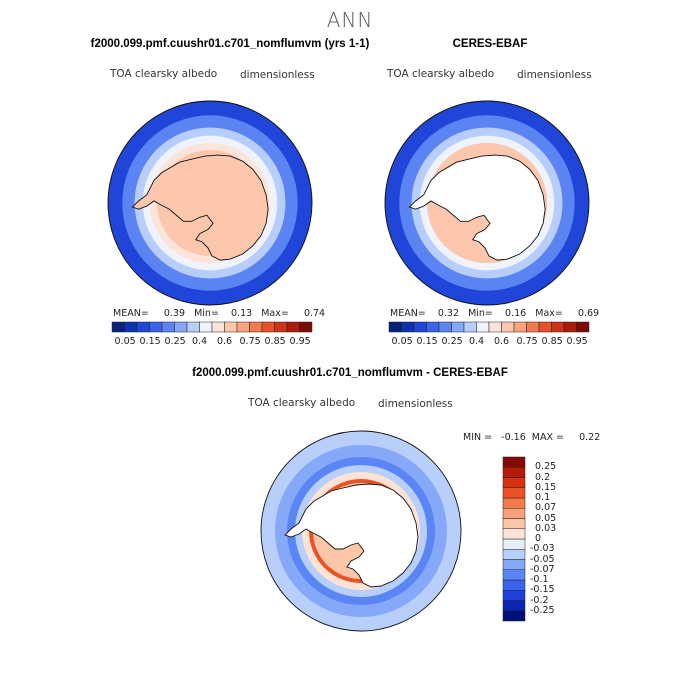 The image size is (700, 700). What do you see at coordinates (546, 508) in the screenshot?
I see `diff-colorbar-tick-4: 0.07` at bounding box center [546, 508].